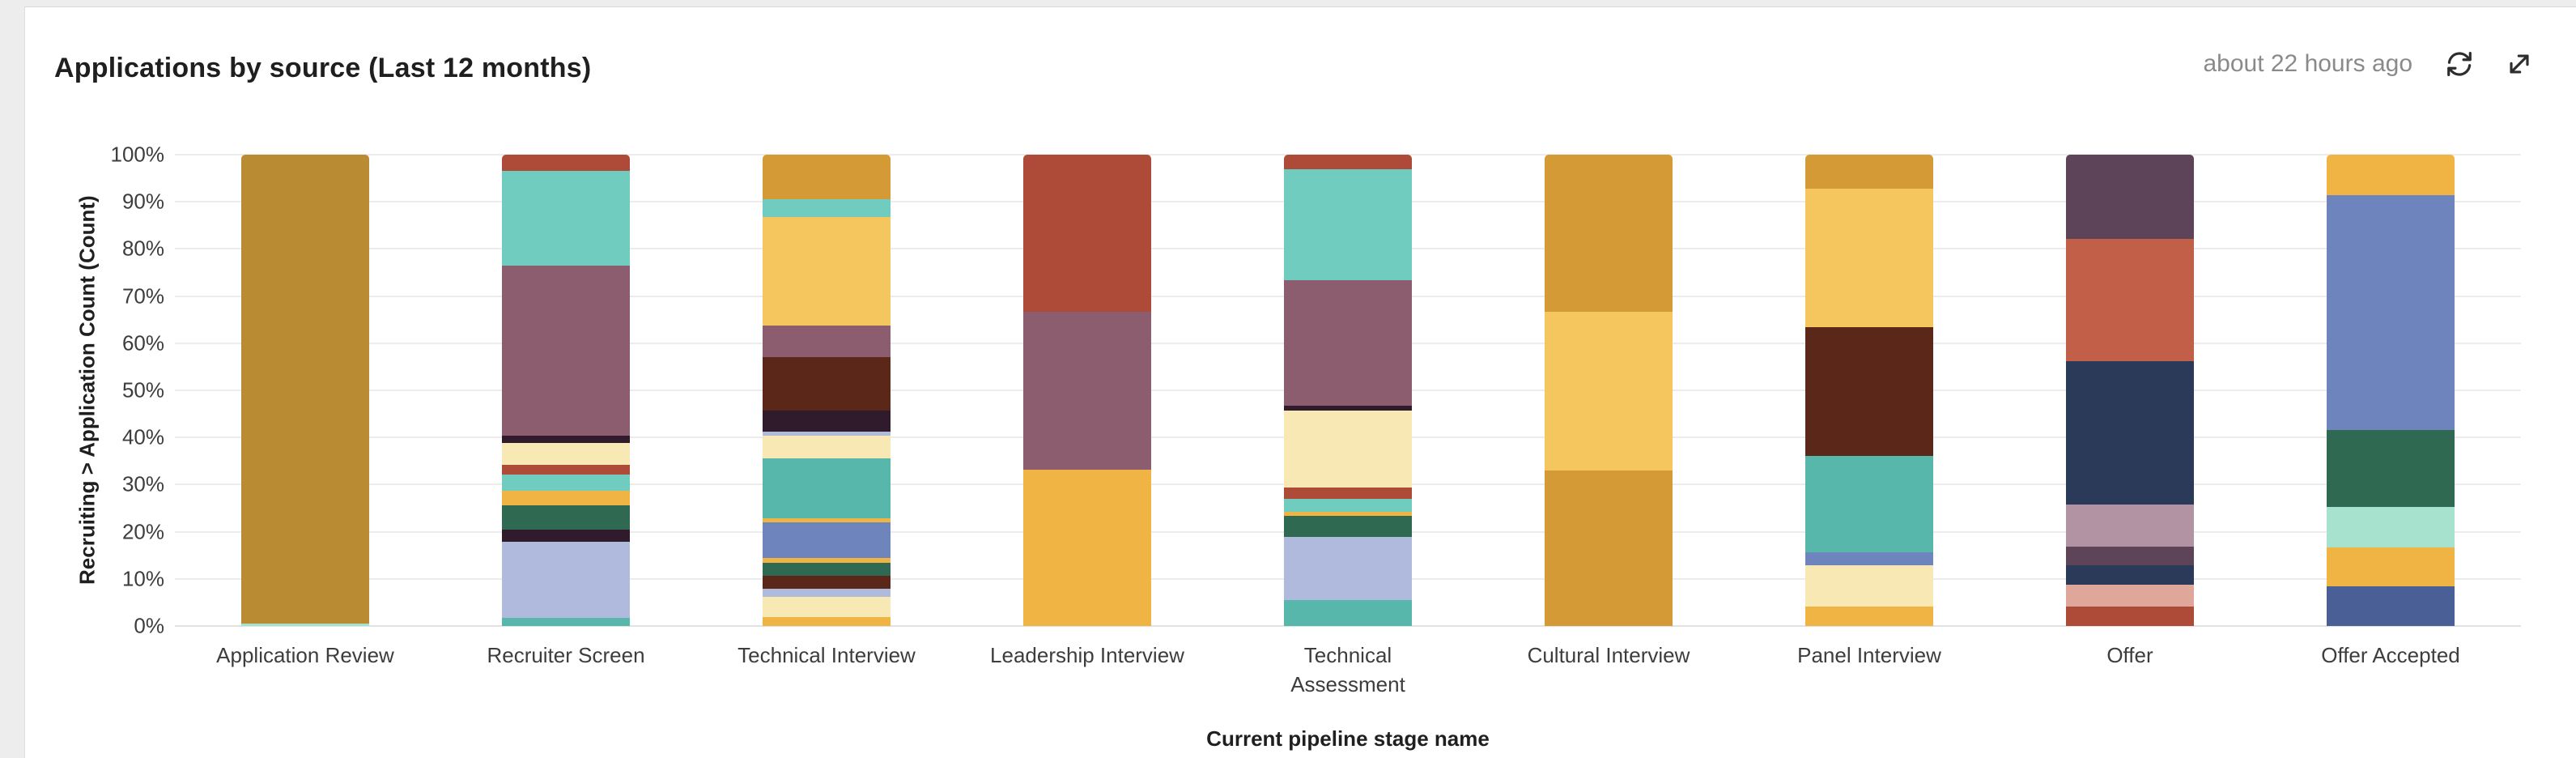  What do you see at coordinates (142, 249) in the screenshot?
I see `y-tick-label: 80%` at bounding box center [142, 249].